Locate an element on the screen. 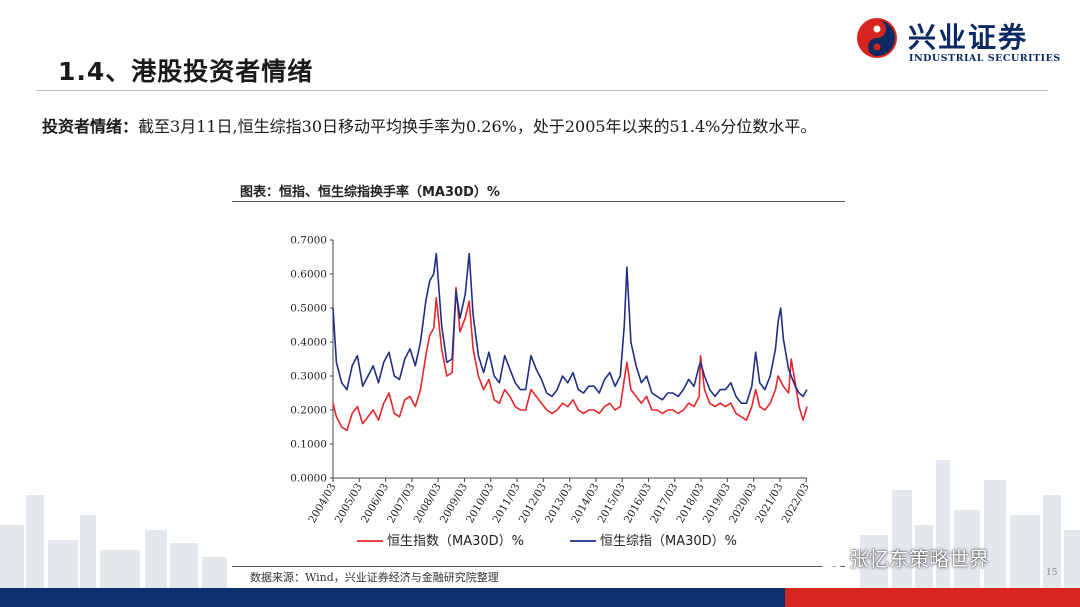 The height and width of the screenshot is (607, 1080). page-number: 15 is located at coordinates (1052, 573).